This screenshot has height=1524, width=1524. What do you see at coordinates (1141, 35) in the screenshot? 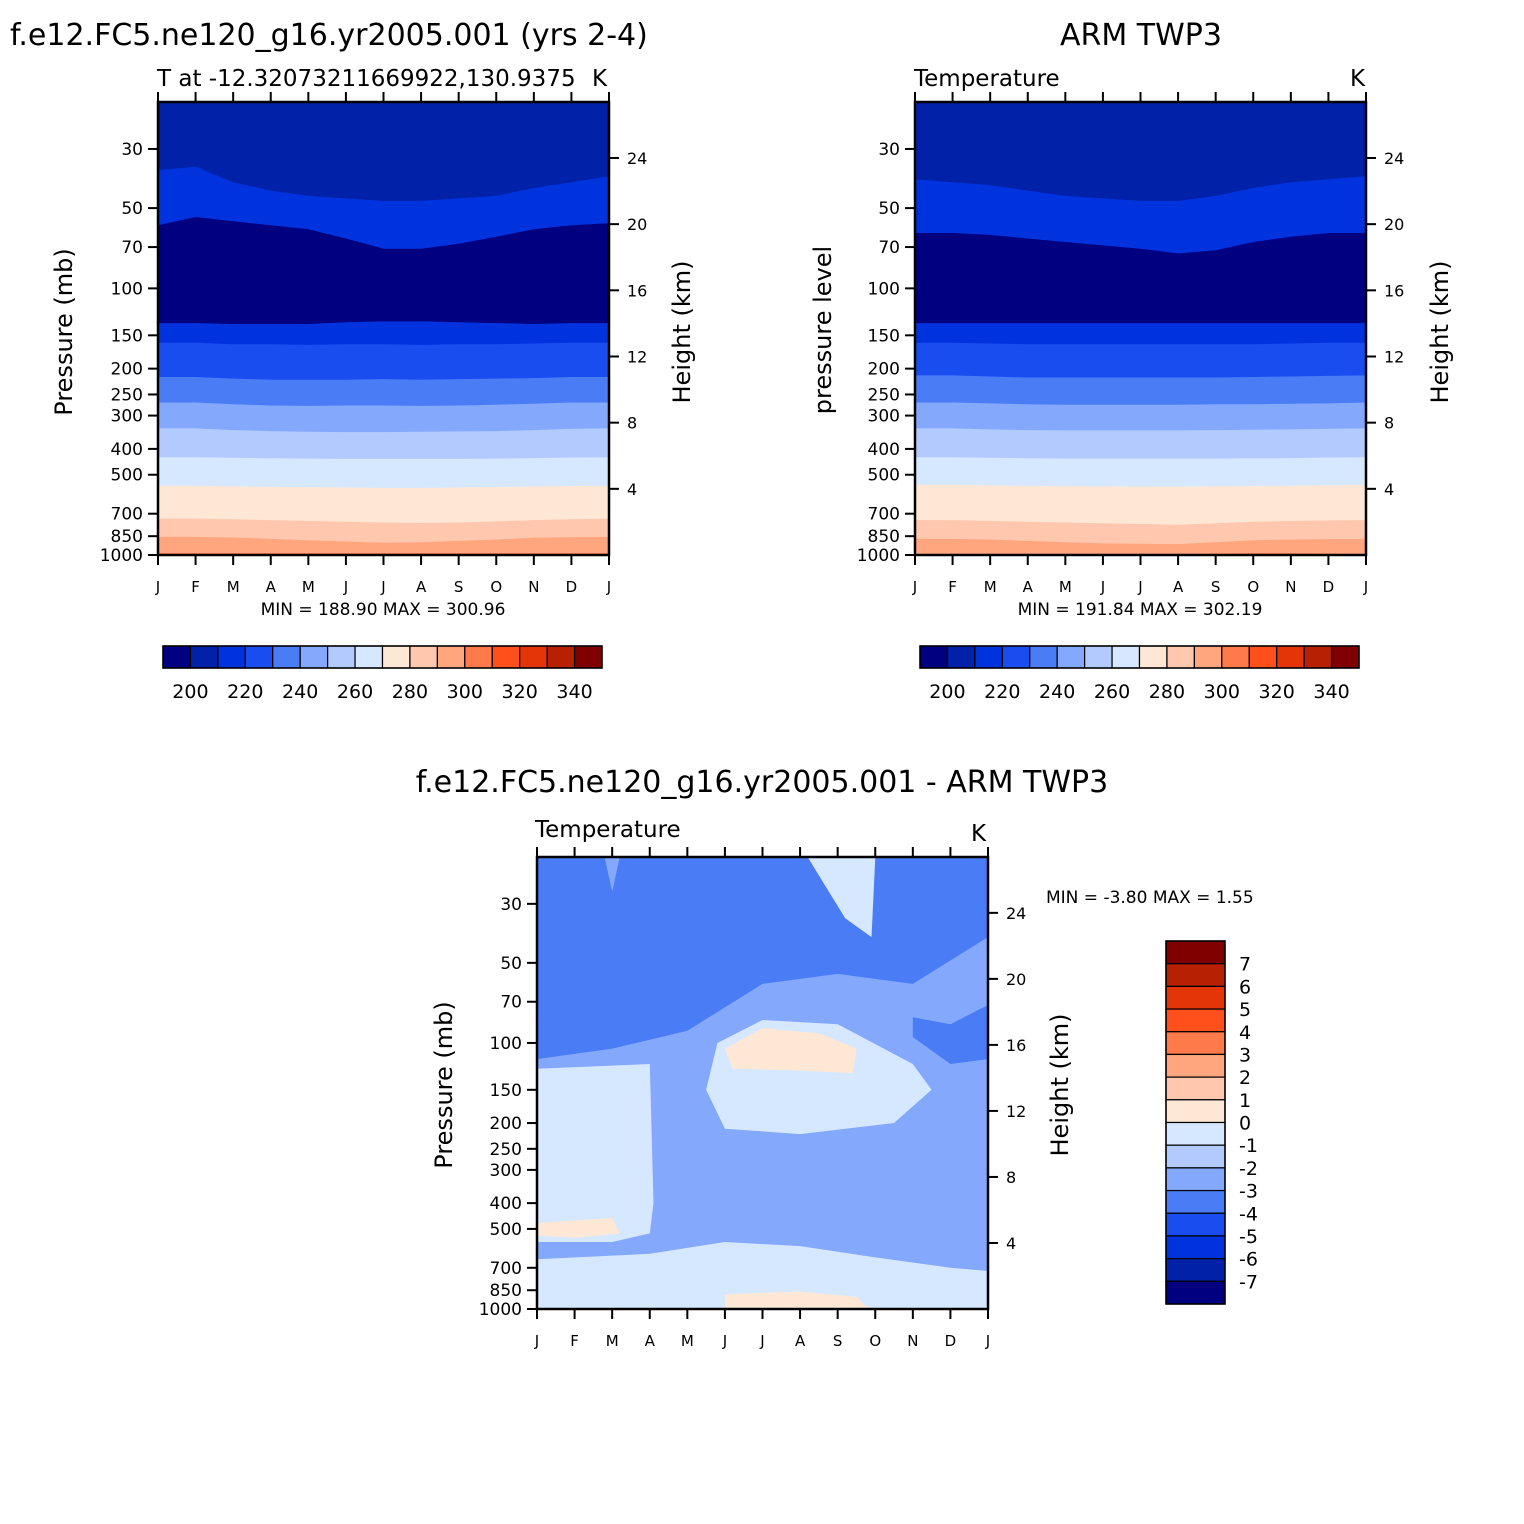
I see `obs-title: ARM TWP3` at bounding box center [1141, 35].